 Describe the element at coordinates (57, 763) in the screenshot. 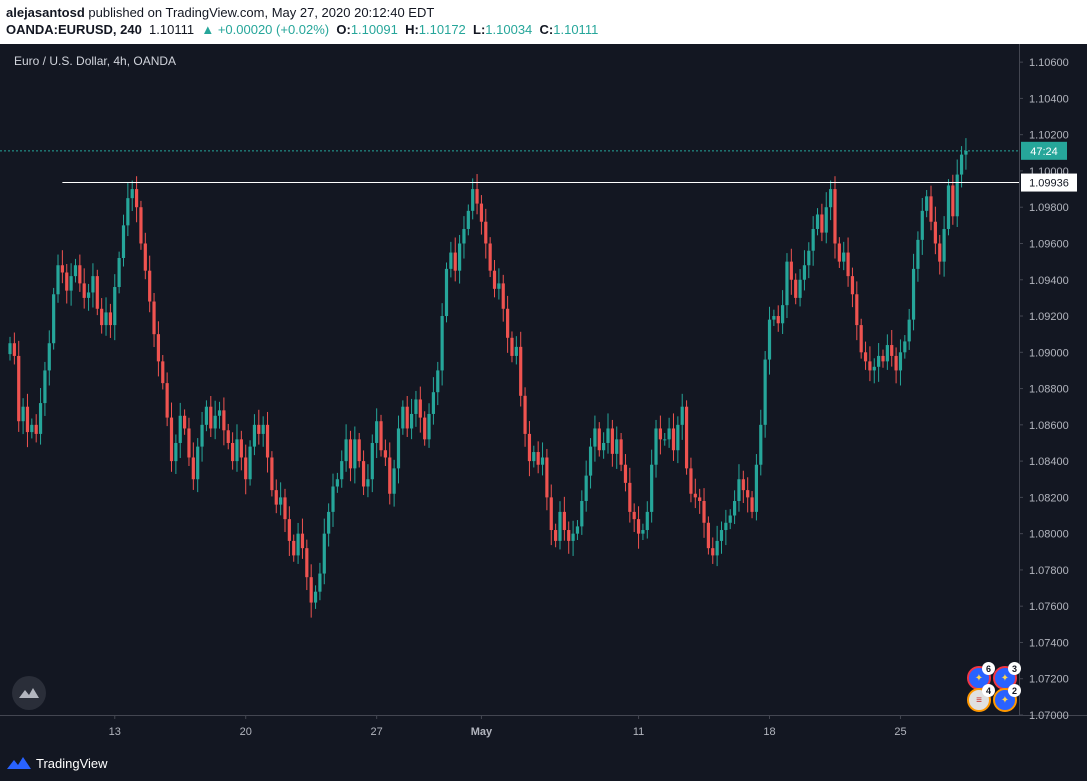

I see `brand: TradingView` at that location.